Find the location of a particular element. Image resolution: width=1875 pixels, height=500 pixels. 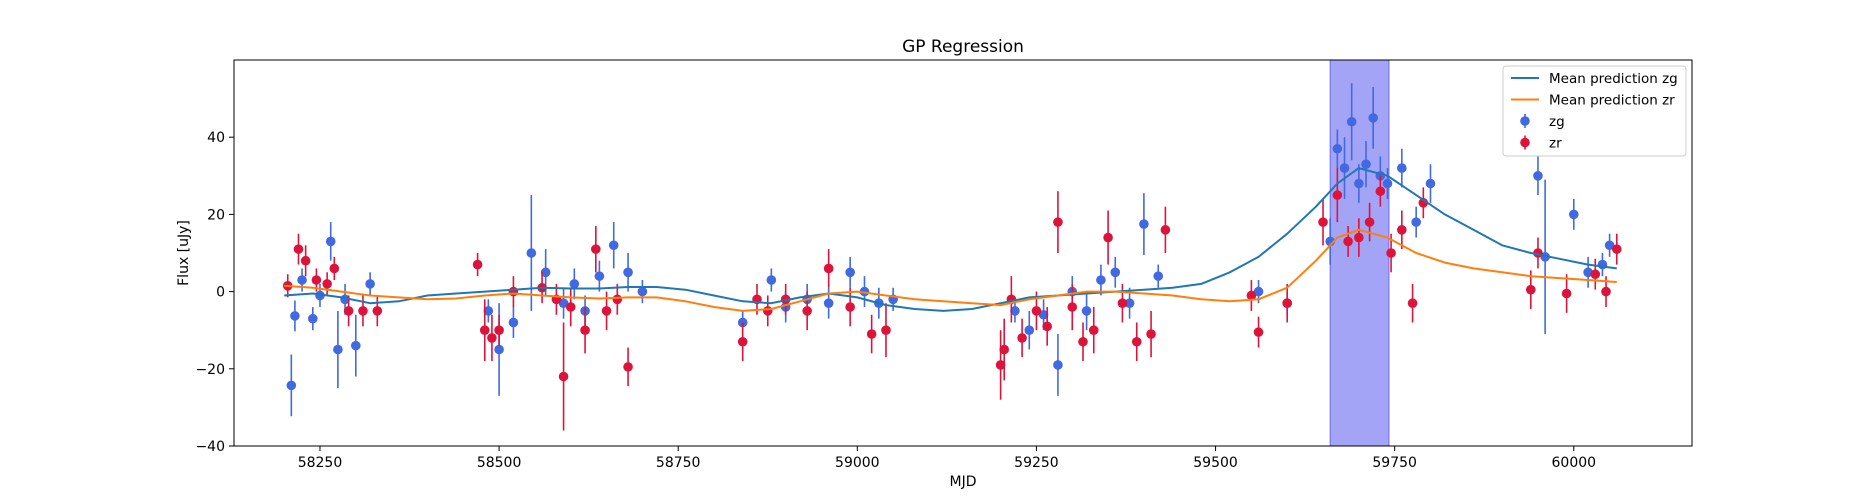

y-axis-ticks: −40 −20 0 20 40 is located at coordinates (214, 292).